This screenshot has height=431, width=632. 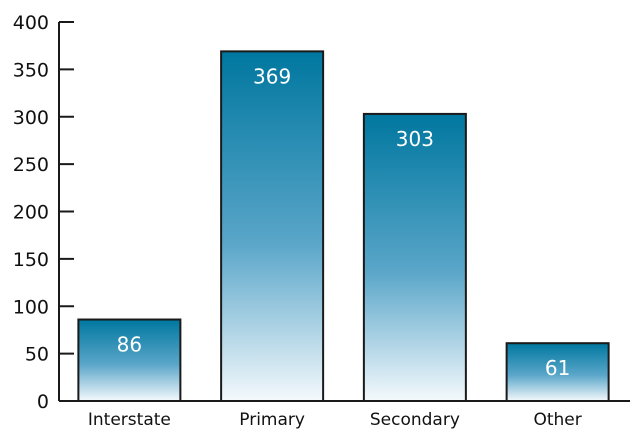 I want to click on data-label: 303, so click(x=415, y=139).